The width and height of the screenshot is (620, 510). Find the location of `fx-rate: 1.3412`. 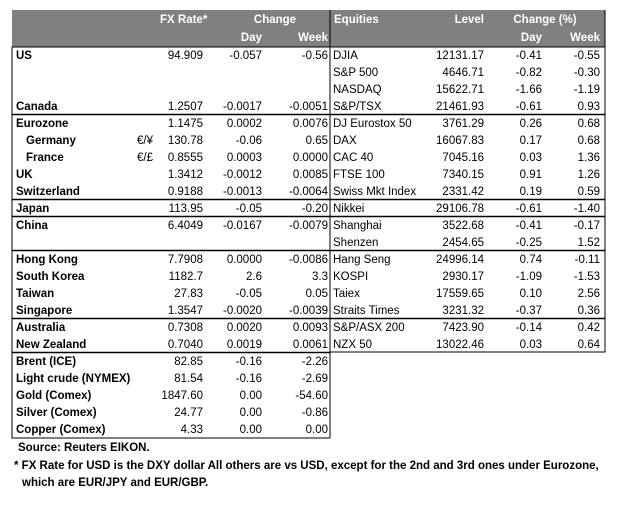

fx-rate: 1.3412 is located at coordinates (185, 175).